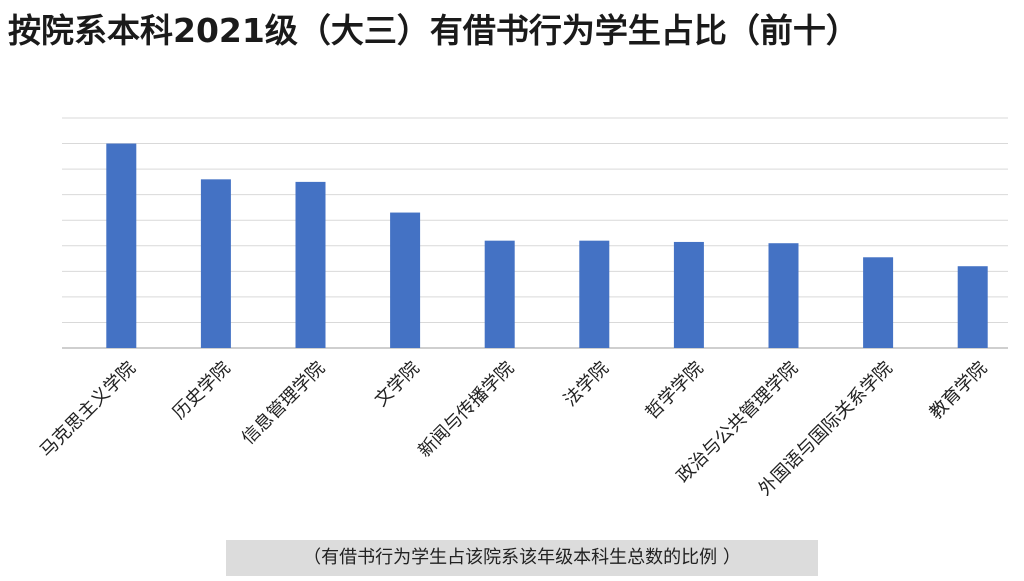  I want to click on x-tick-label: 文学院, so click(397, 384).